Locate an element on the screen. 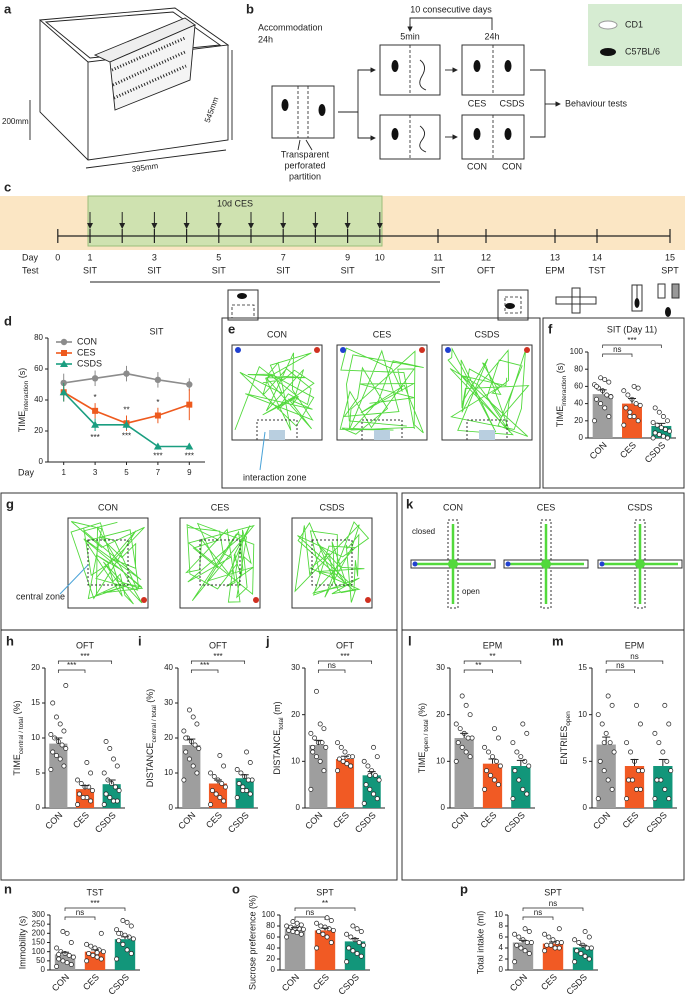 Image resolution: width=685 pixels, height=1005 pixels. significance-label: *** is located at coordinates (94, 437).